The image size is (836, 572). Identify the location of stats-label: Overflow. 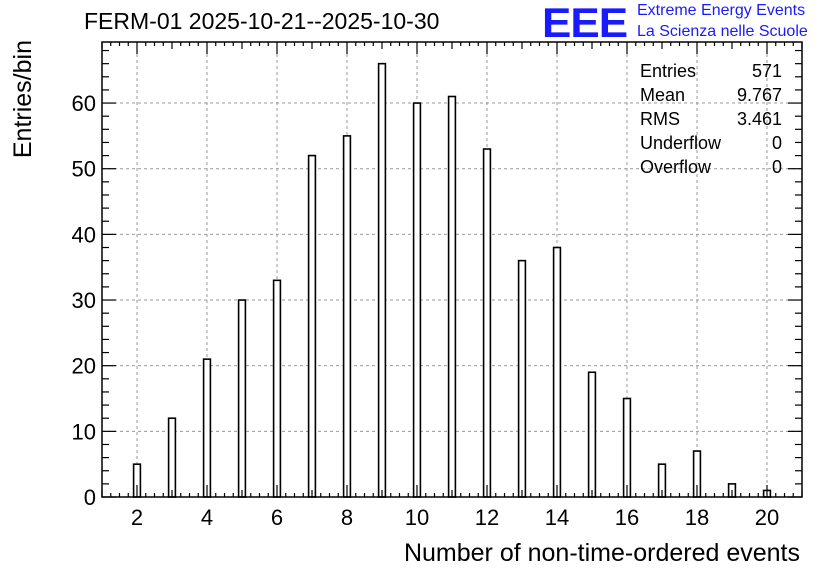
(676, 167).